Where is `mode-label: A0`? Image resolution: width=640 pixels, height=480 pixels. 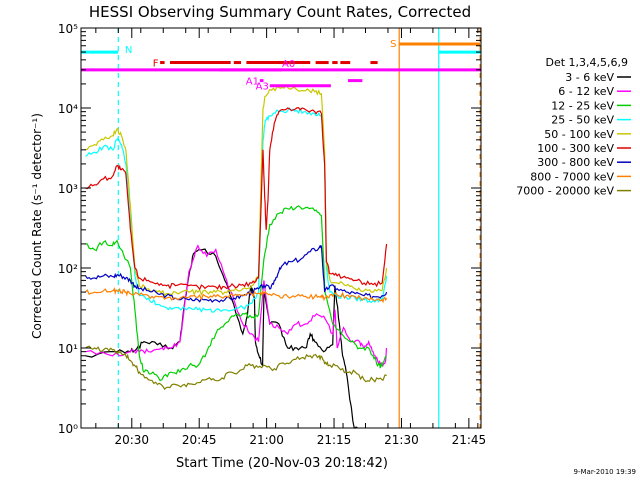 mode-label: A0 is located at coordinates (288, 64).